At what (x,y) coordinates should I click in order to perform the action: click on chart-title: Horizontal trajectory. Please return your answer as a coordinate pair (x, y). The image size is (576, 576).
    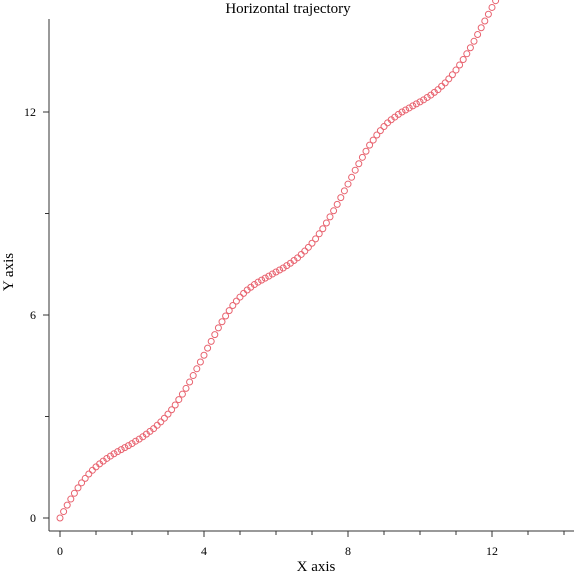
    Looking at the image, I should click on (288, 9).